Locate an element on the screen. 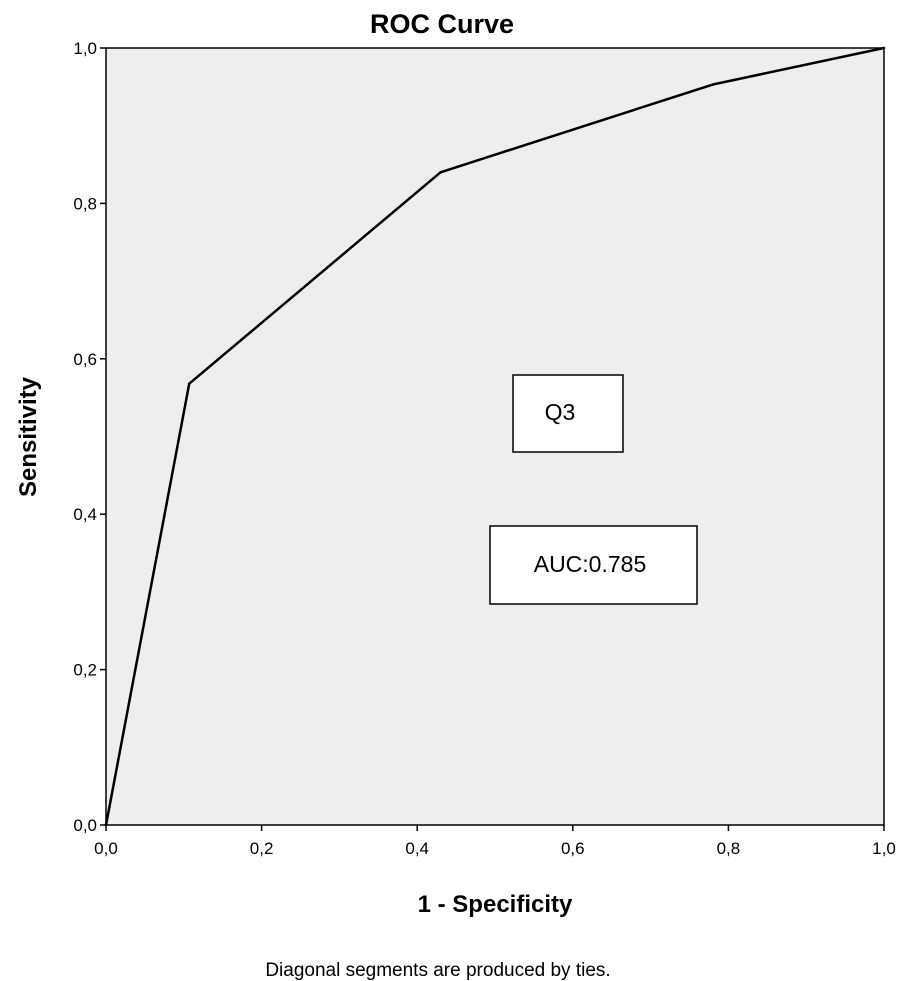 This screenshot has width=909, height=981. y-tick-label: 0,6 is located at coordinates (85, 359).